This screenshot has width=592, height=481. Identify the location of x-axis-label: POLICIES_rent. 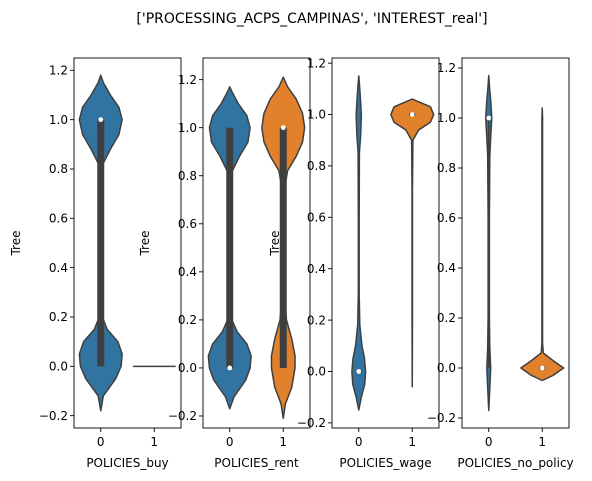
(256, 463).